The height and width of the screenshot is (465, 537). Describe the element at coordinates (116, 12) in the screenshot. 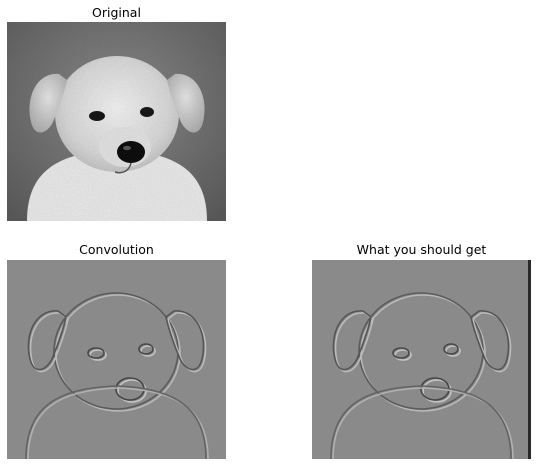

I see `panel-title-original: Original` at that location.